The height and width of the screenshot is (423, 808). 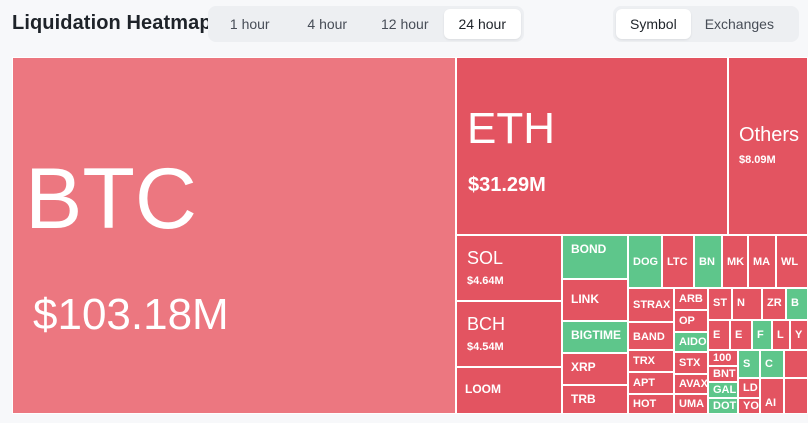 What do you see at coordinates (507, 185) in the screenshot?
I see `tile-value: $31.29M` at bounding box center [507, 185].